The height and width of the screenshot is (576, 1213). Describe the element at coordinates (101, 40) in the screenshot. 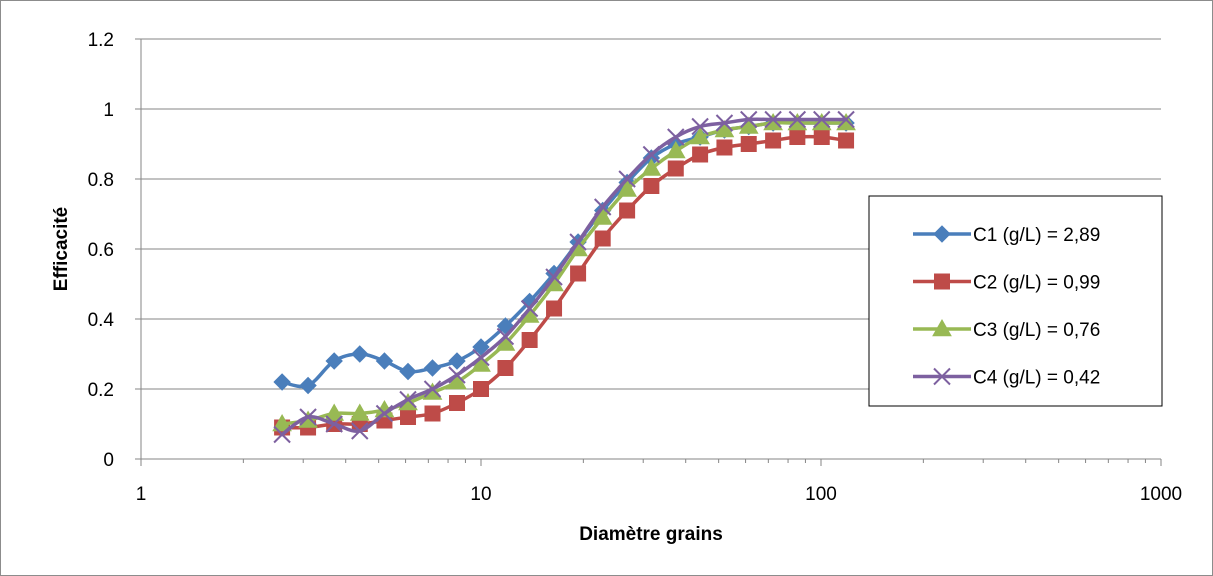

I see `y-tick-label: 1.2` at that location.